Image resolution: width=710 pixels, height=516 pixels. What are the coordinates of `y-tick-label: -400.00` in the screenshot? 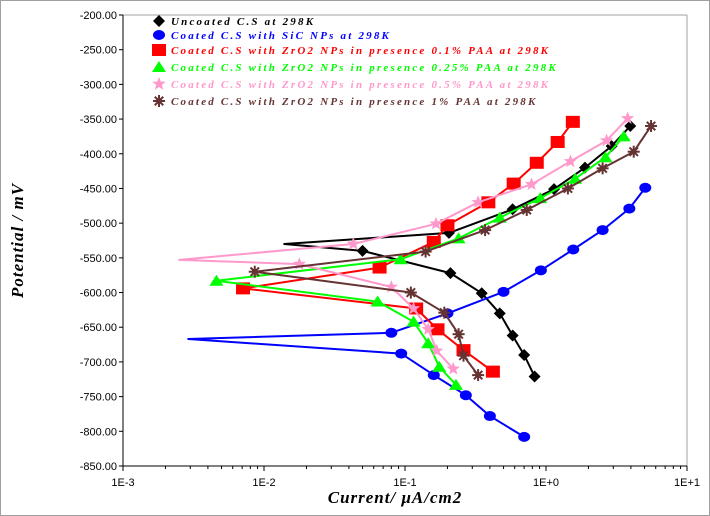 It's located at (98, 155).